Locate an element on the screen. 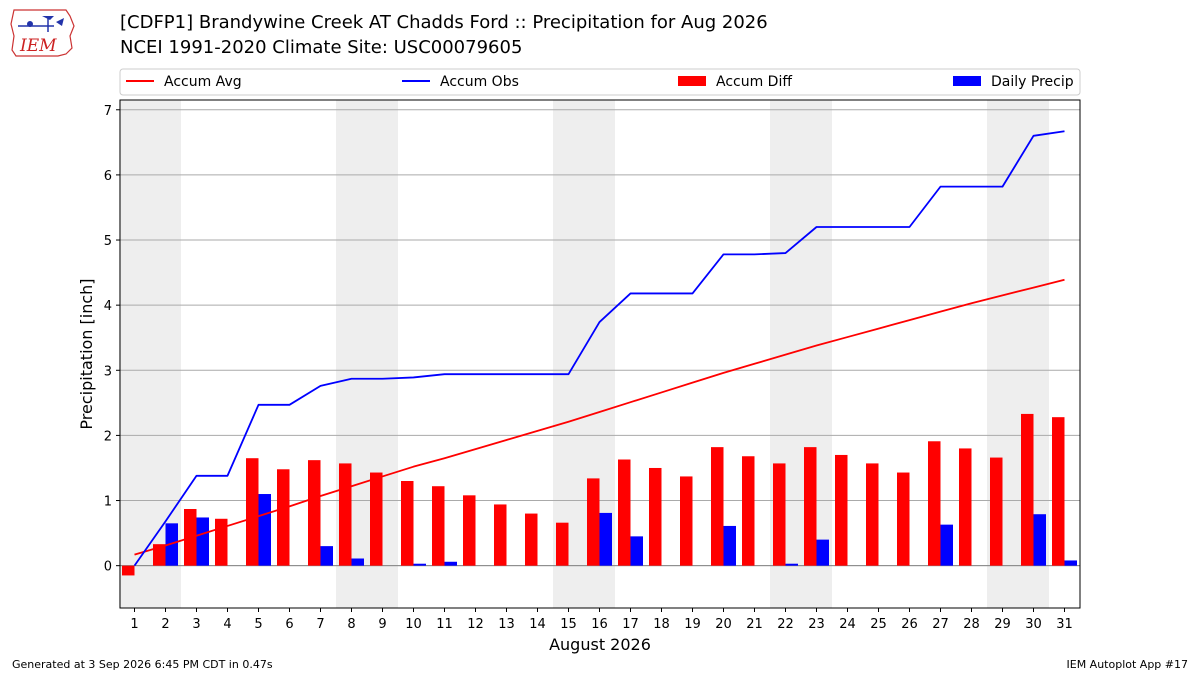 The height and width of the screenshot is (675, 1200). x-tick-label: 2 is located at coordinates (165, 624).